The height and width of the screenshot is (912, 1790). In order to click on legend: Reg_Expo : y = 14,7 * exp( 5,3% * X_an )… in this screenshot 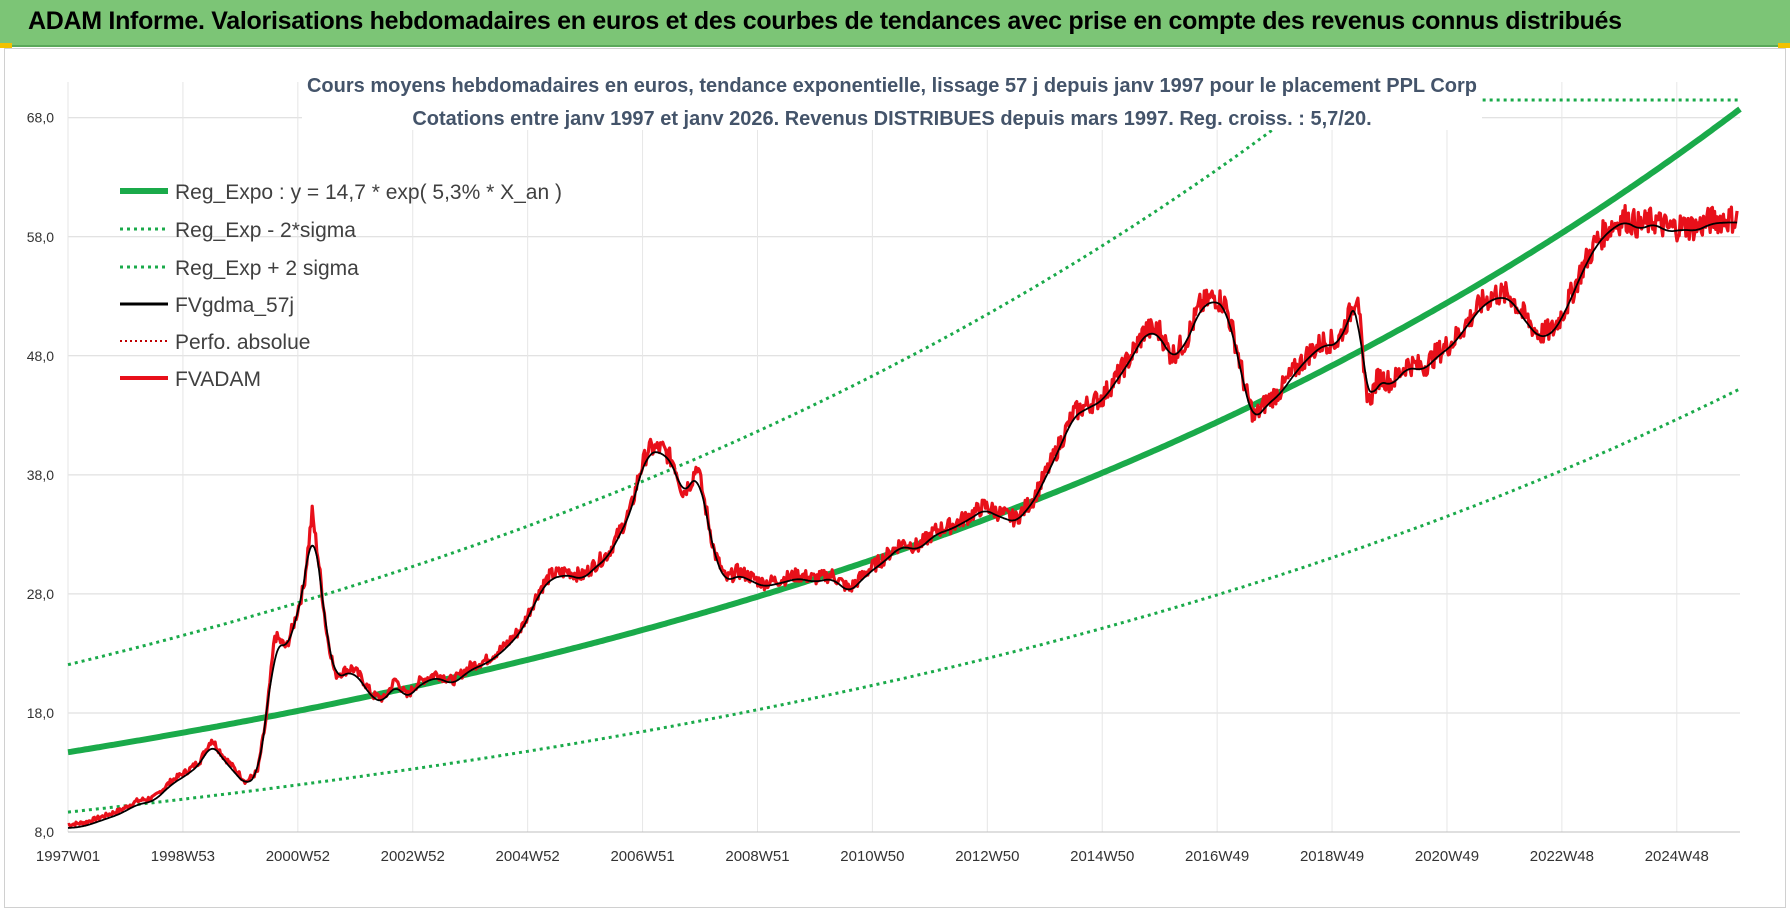, I will do `click(341, 286)`.